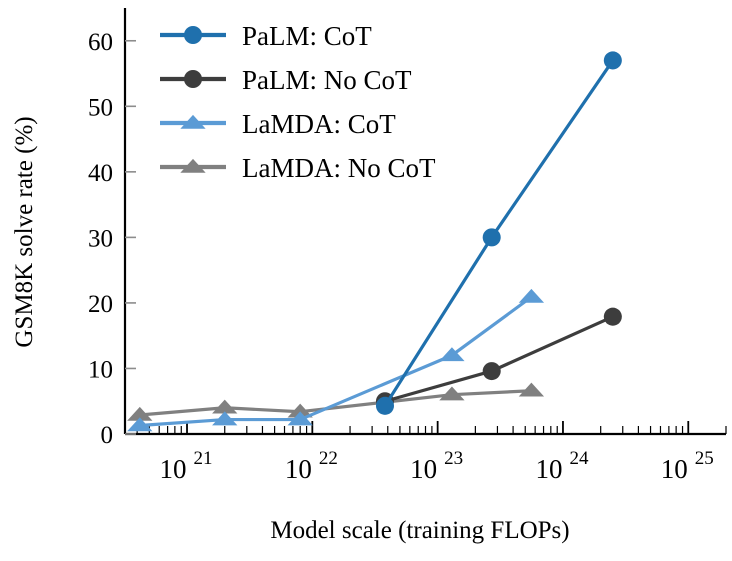  I want to click on y-tick-label: 20, so click(100, 304).